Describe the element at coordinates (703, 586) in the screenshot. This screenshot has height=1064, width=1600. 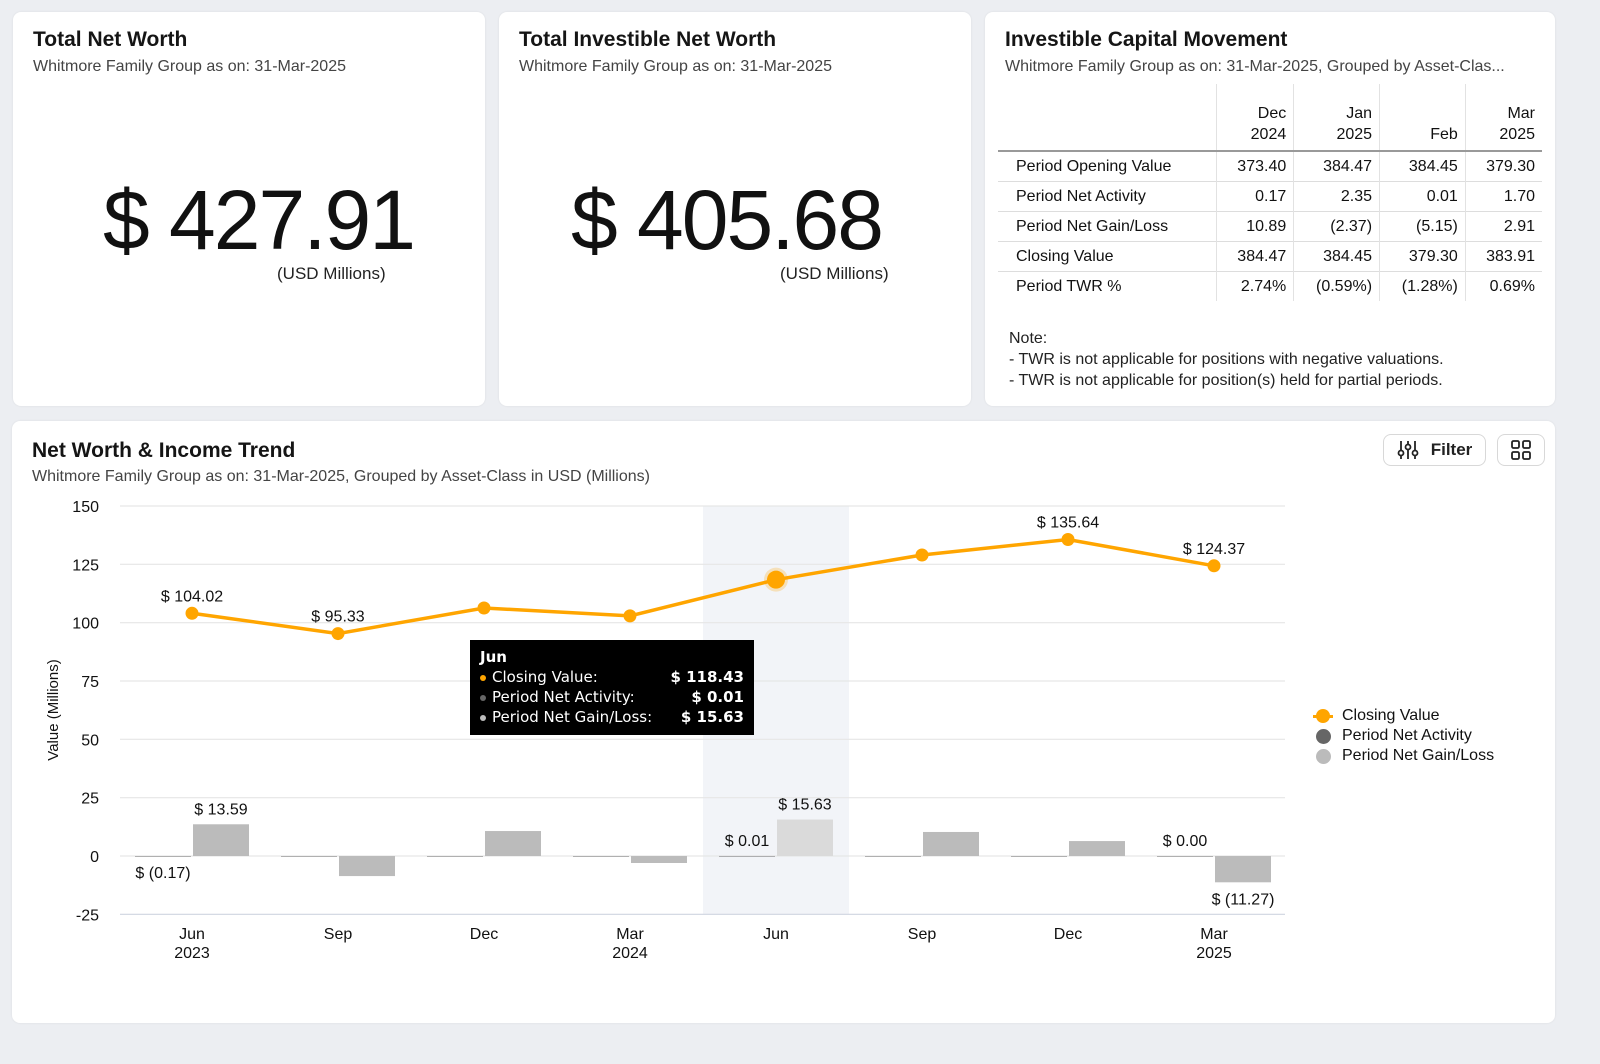
I see `closing-value-line` at that location.